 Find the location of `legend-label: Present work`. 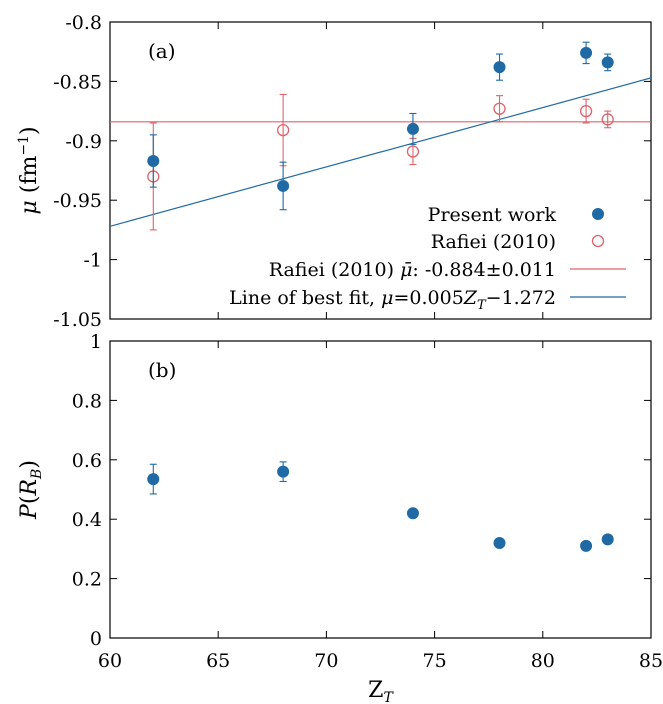

legend-label: Present work is located at coordinates (492, 215).